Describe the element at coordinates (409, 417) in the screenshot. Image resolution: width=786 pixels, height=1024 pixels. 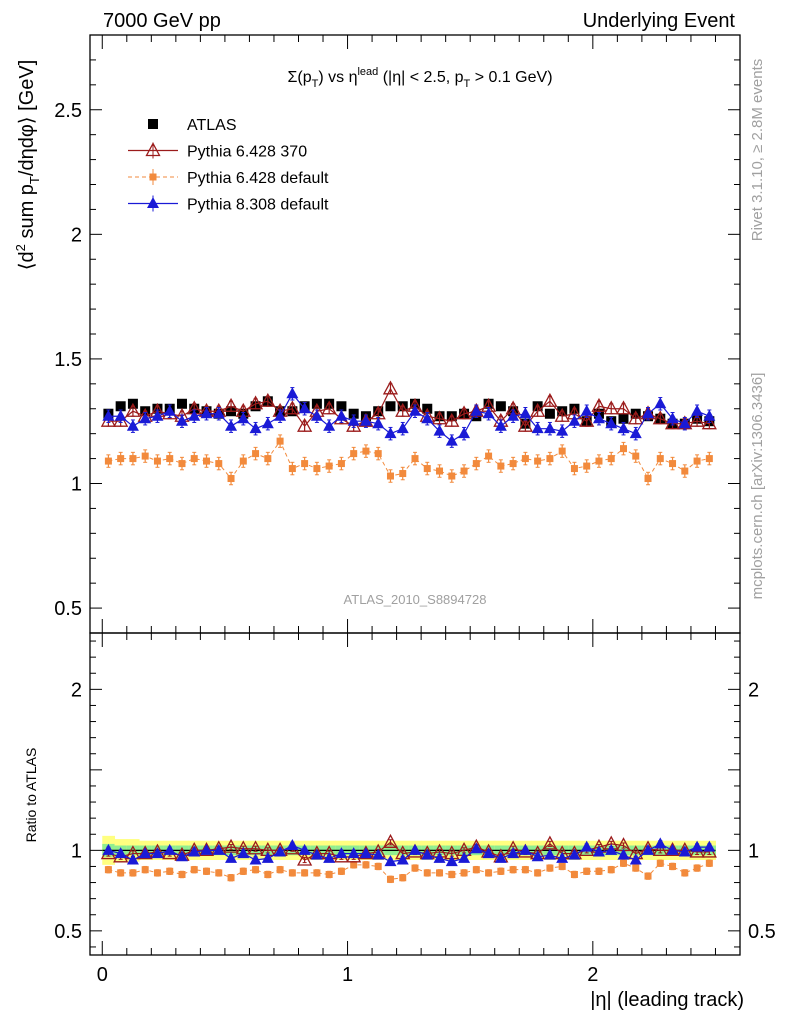
I see `main-series-pythia-8-308-default` at that location.